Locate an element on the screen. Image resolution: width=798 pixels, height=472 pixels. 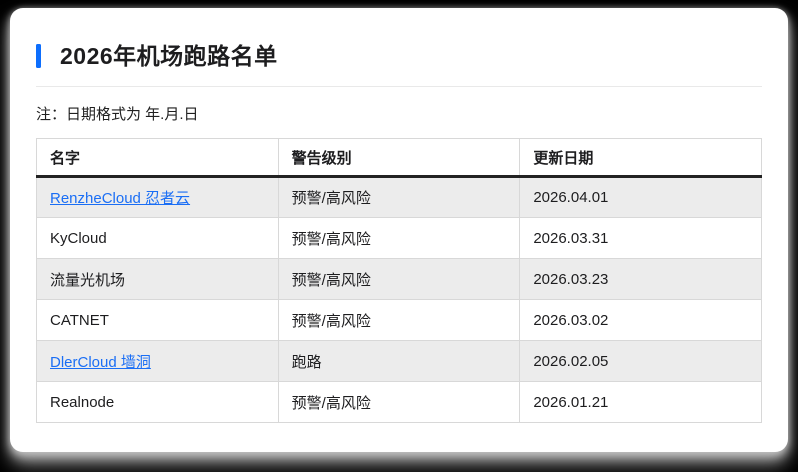
cell-provider-name: DlerCloud 墙洞 is located at coordinates (157, 361).